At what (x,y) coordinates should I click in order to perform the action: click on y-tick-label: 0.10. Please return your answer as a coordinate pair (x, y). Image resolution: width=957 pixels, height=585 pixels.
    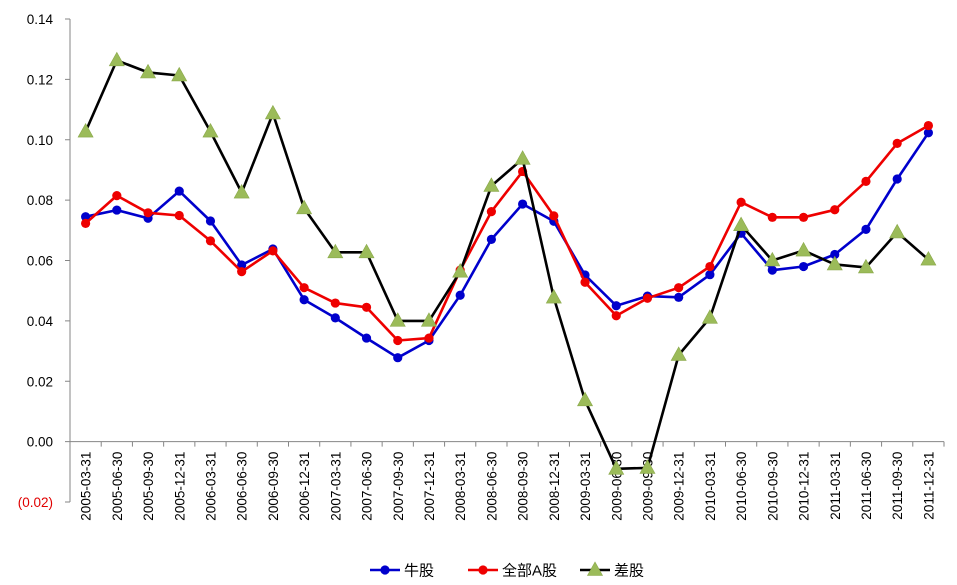
    Looking at the image, I should click on (40, 140).